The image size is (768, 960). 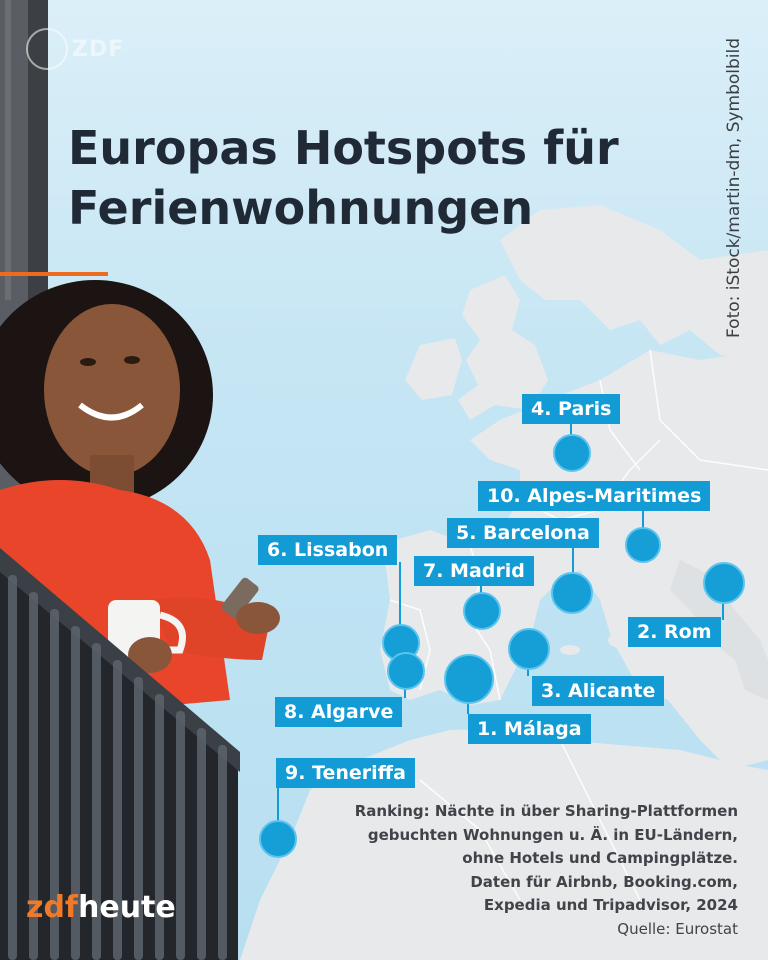 I want to click on city-label-paris: 4. Paris, so click(x=571, y=409).